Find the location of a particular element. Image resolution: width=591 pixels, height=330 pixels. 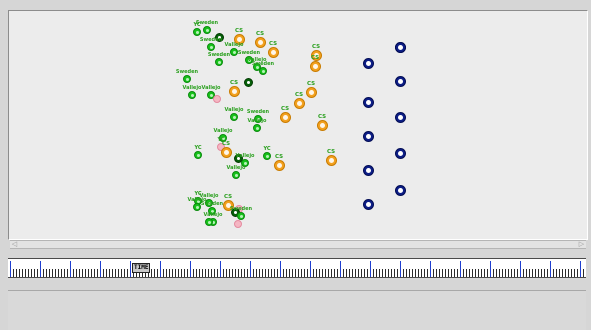

scroll-right-icon: ▷ is located at coordinates (581, 244).